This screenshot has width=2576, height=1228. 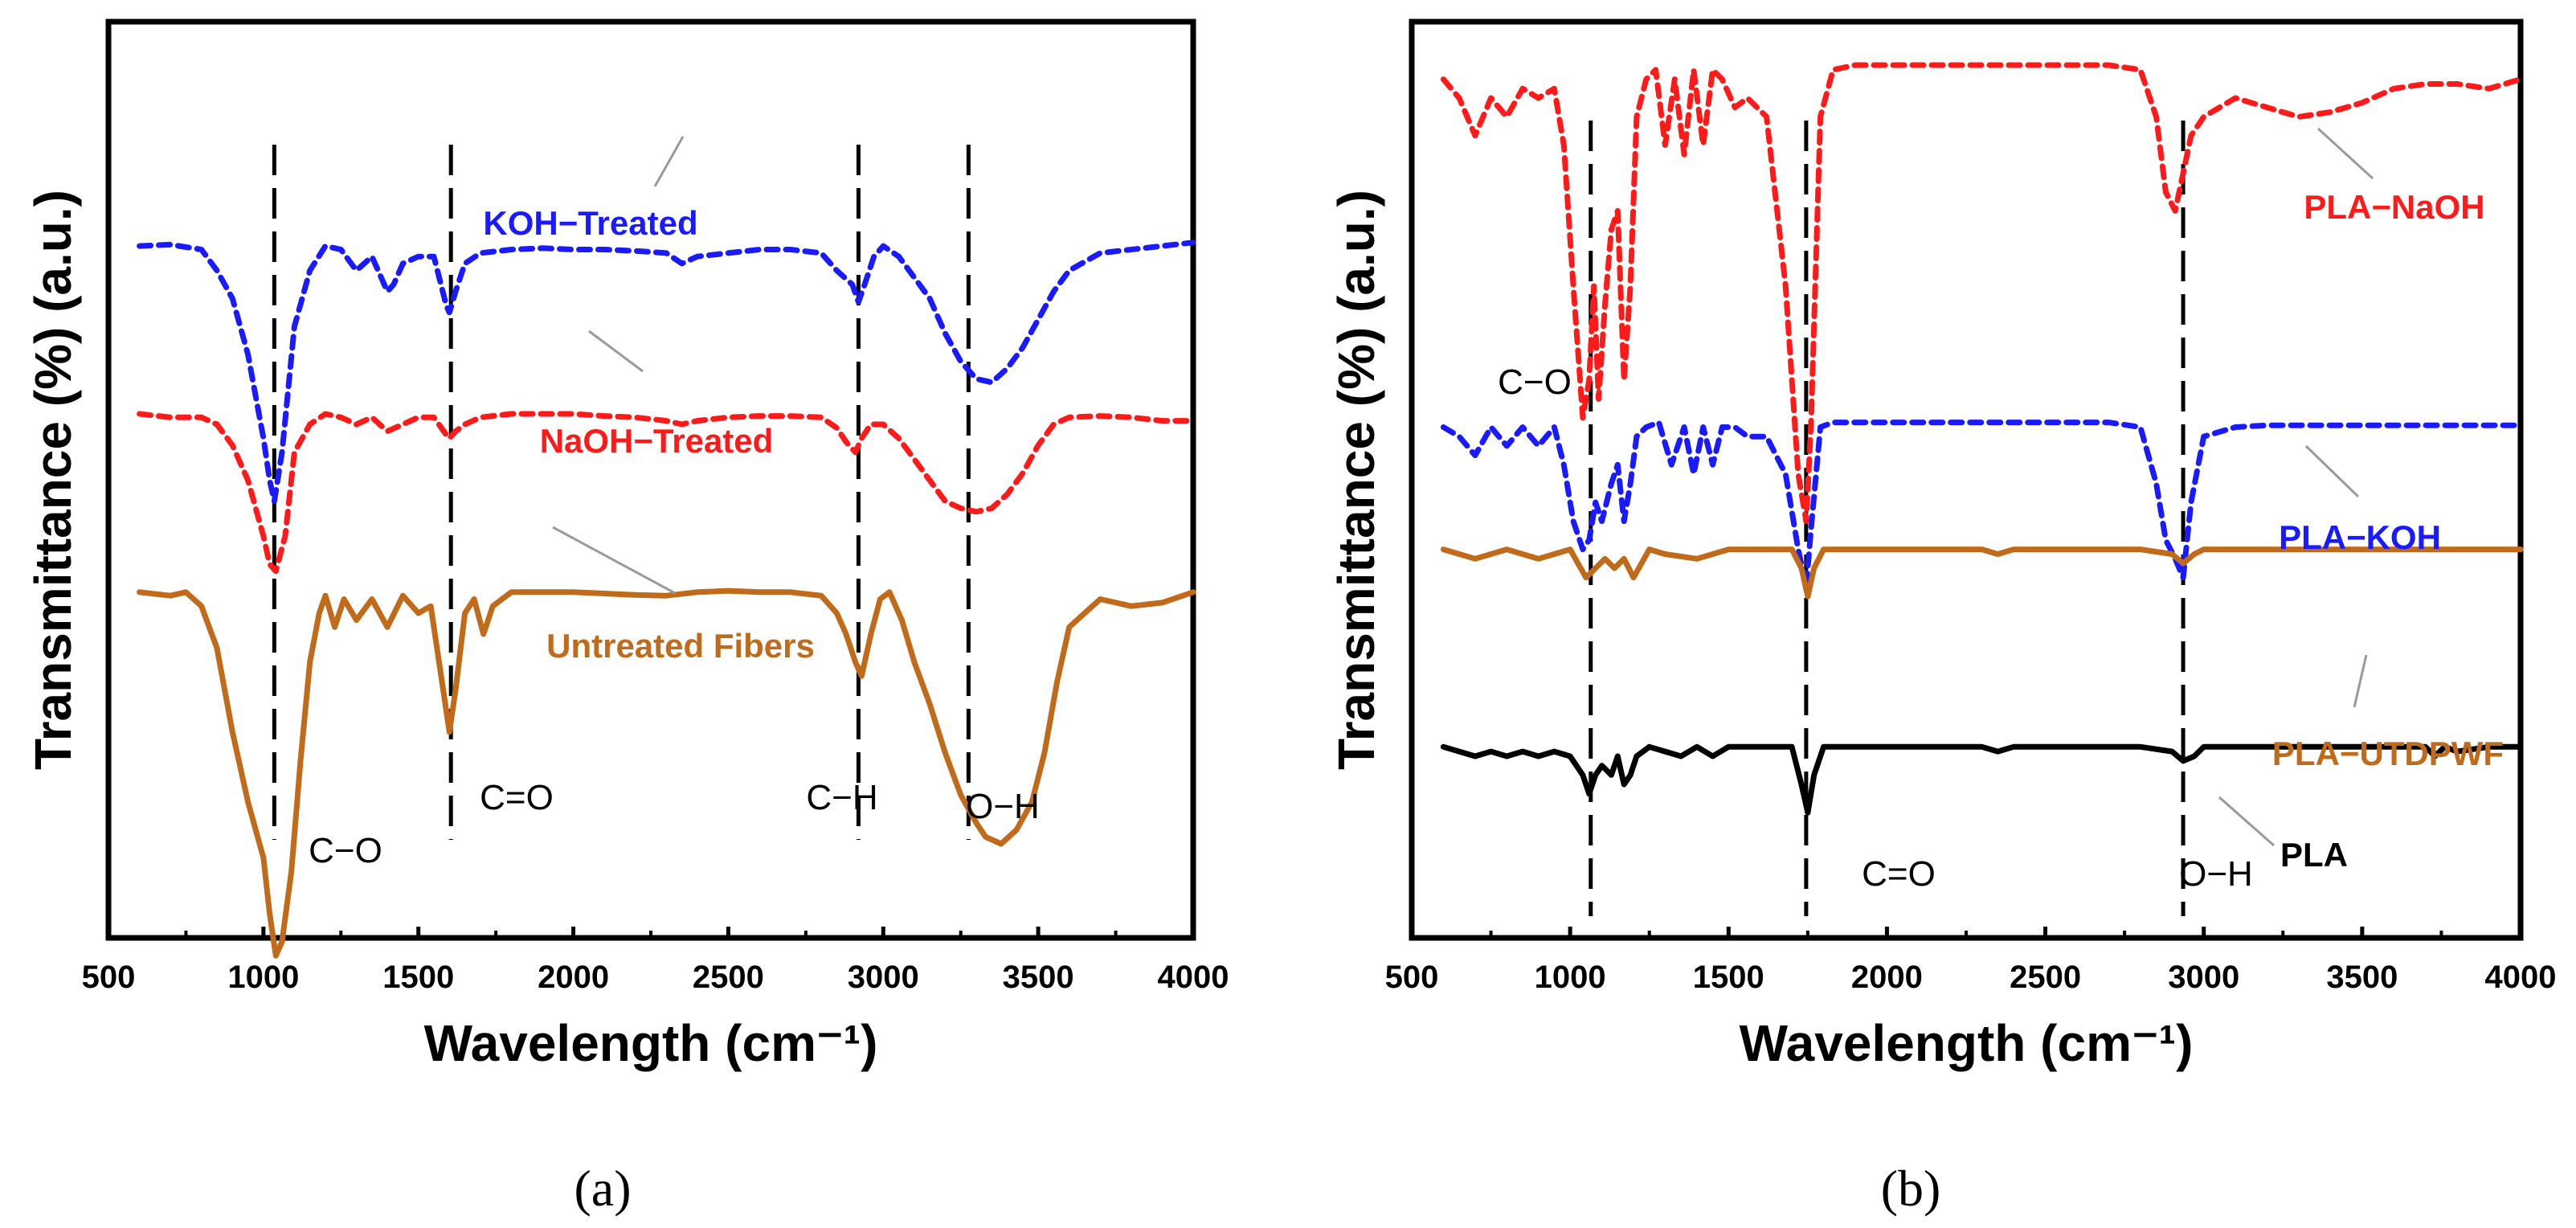 I want to click on panel-a-series-untreated-fibers, so click(x=666, y=773).